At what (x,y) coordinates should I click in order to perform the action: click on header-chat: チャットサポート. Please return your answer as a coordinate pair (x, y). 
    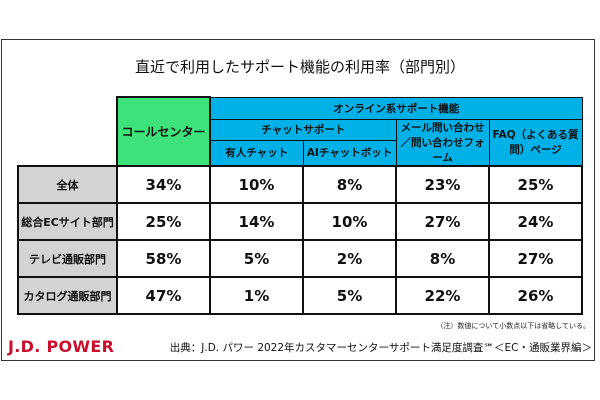
    Looking at the image, I should click on (303, 129).